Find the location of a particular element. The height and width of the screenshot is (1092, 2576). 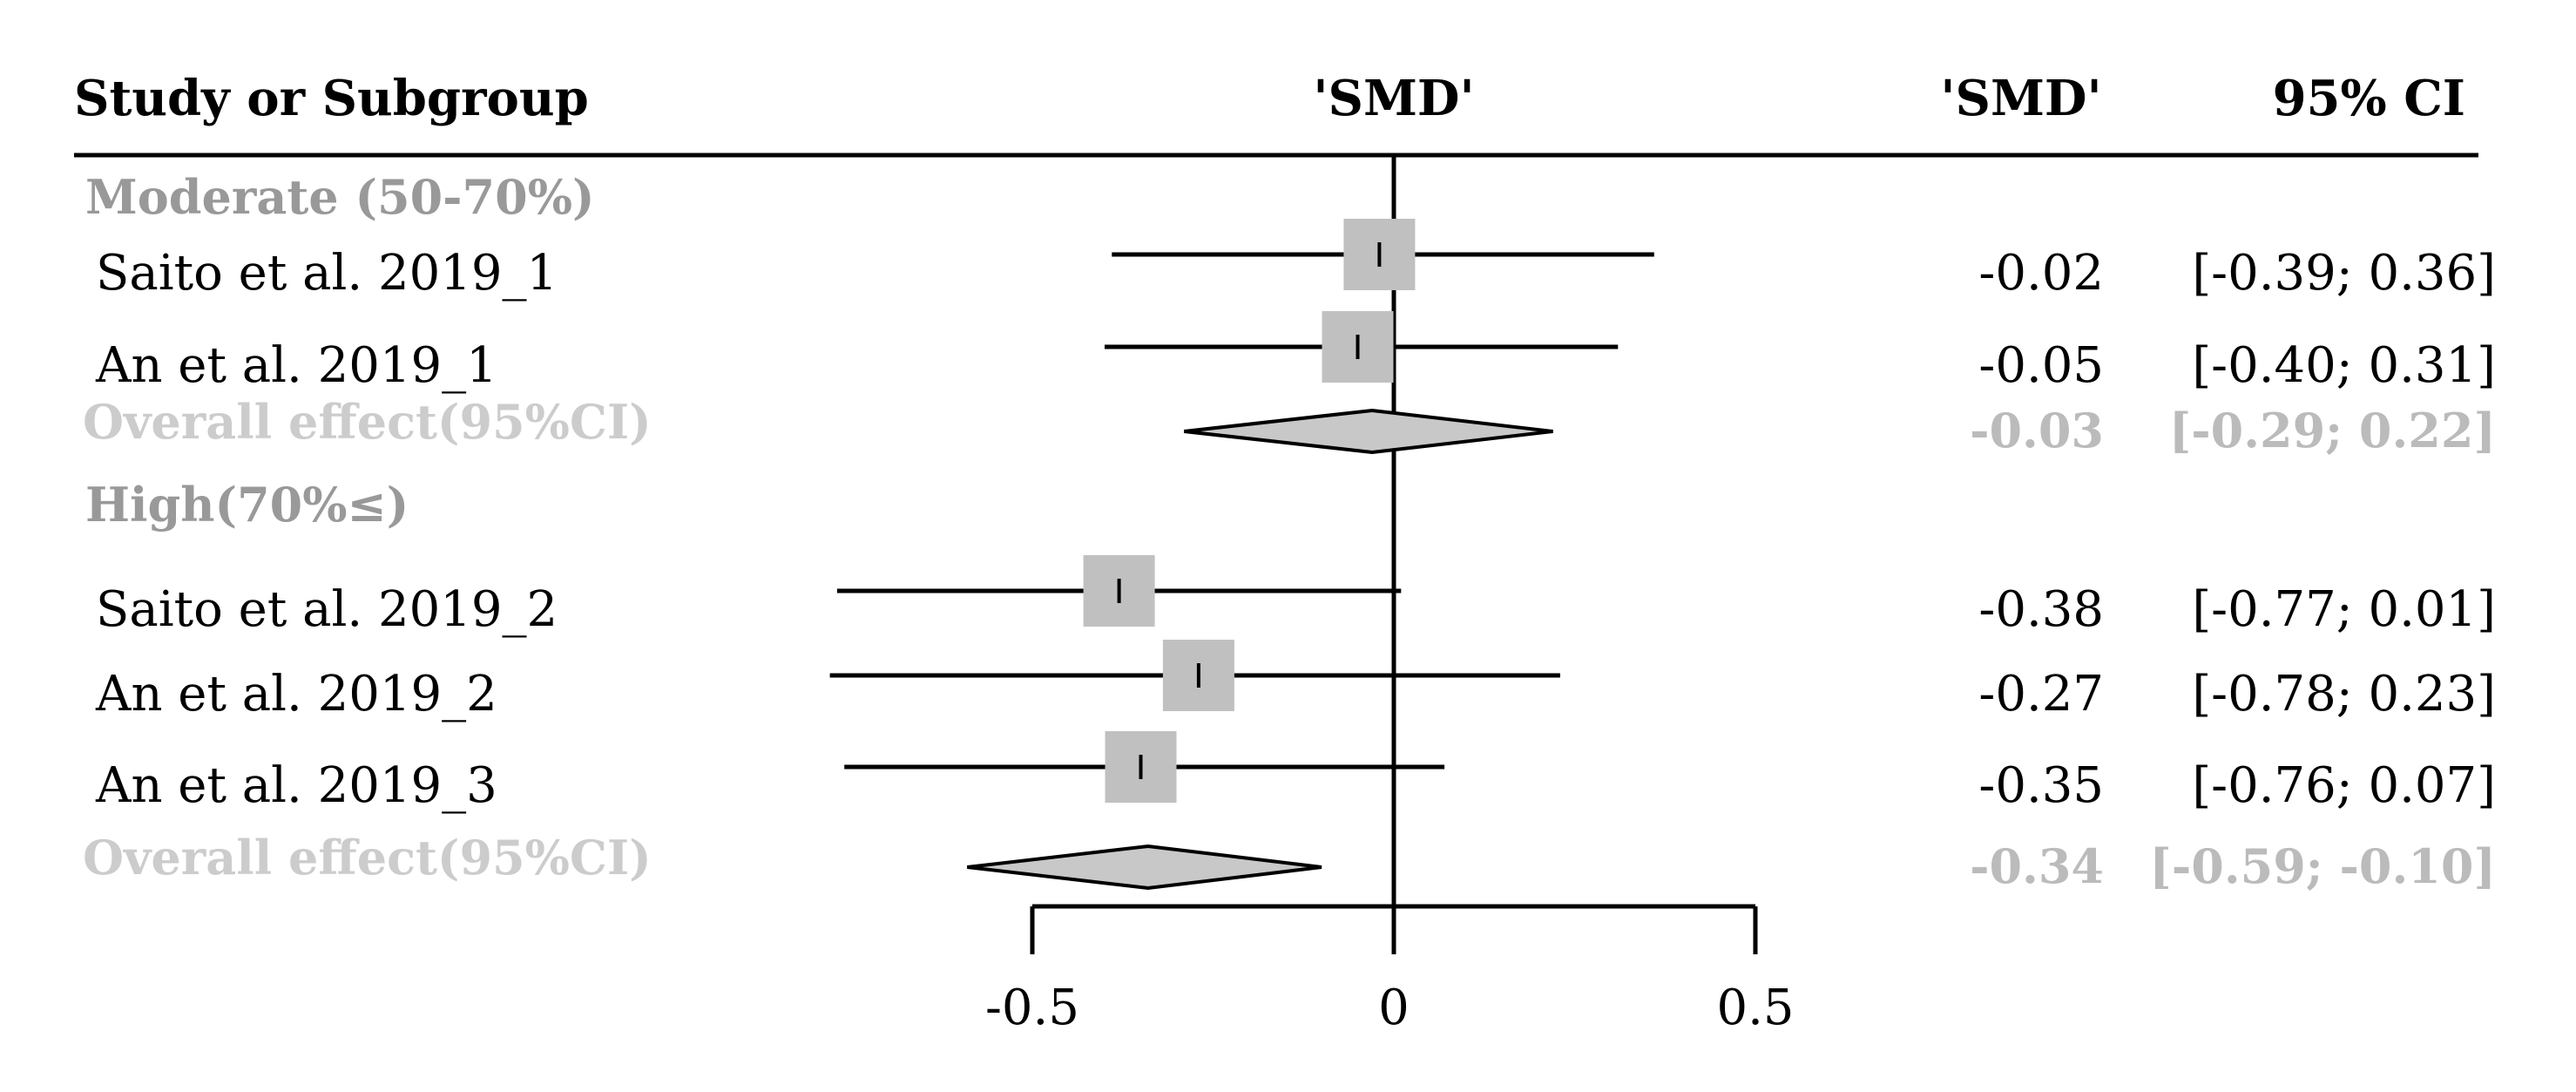

header-smd: 'SMD' is located at coordinates (2020, 98).